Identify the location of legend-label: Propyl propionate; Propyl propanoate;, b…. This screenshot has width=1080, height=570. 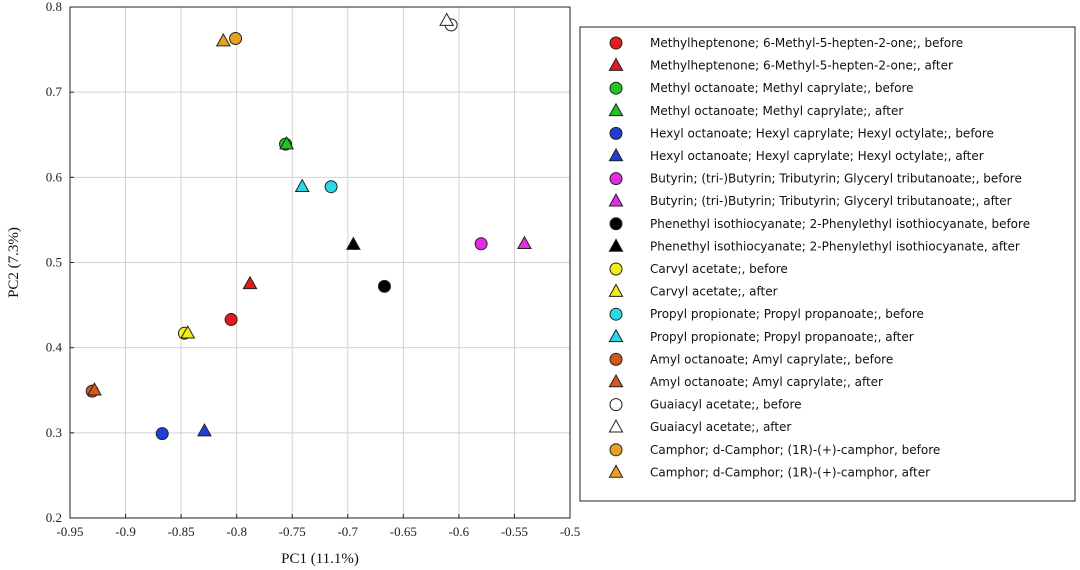
(787, 314).